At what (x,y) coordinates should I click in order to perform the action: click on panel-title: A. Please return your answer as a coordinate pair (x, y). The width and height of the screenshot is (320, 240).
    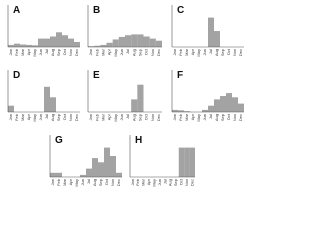
    Looking at the image, I should click on (16, 10).